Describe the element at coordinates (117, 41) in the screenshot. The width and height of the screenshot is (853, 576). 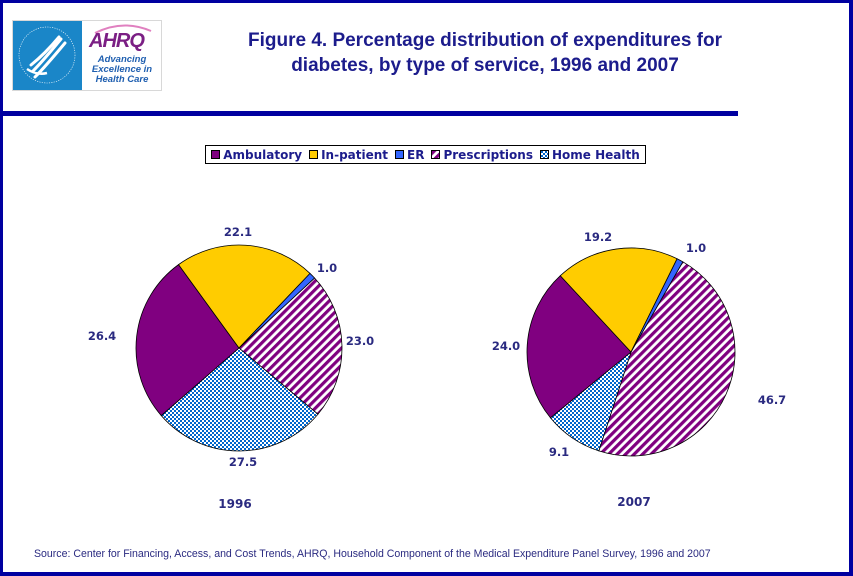
I see `ahrq-wordmark: AHRQ` at that location.